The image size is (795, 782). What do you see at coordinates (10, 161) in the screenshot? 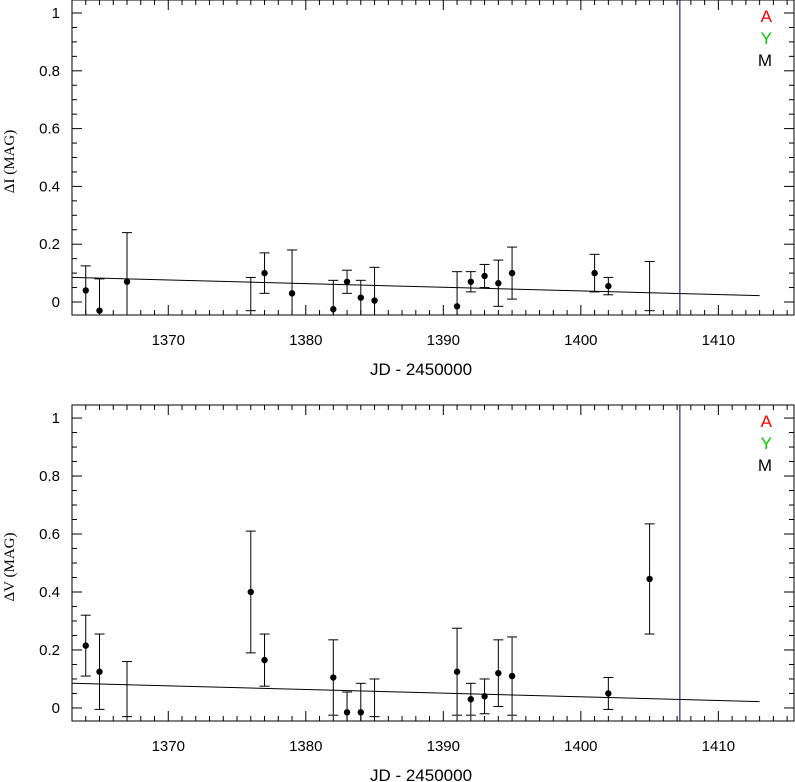
I see `y-axis-title: ΔI (MAG)` at bounding box center [10, 161].